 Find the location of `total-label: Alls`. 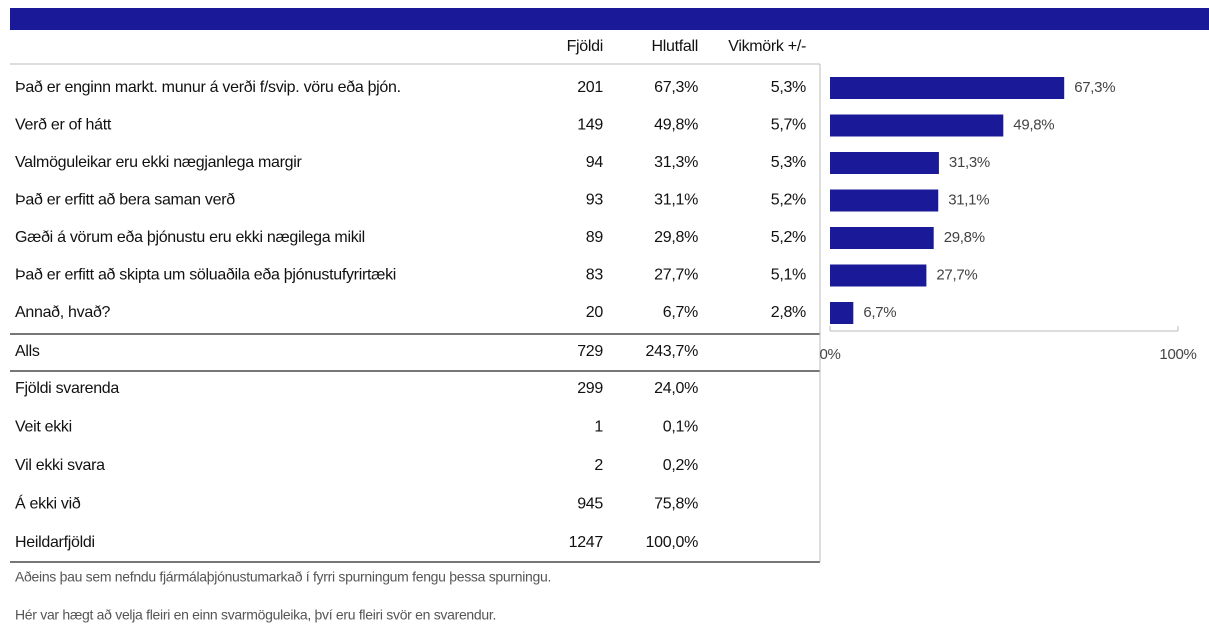

total-label: Alls is located at coordinates (27, 351).